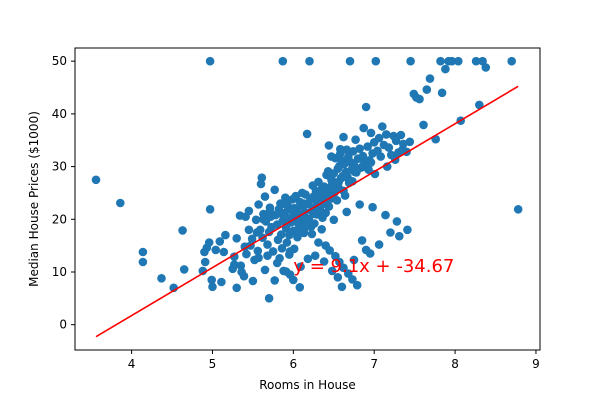  I want to click on x-tick-label: 7, so click(374, 364).